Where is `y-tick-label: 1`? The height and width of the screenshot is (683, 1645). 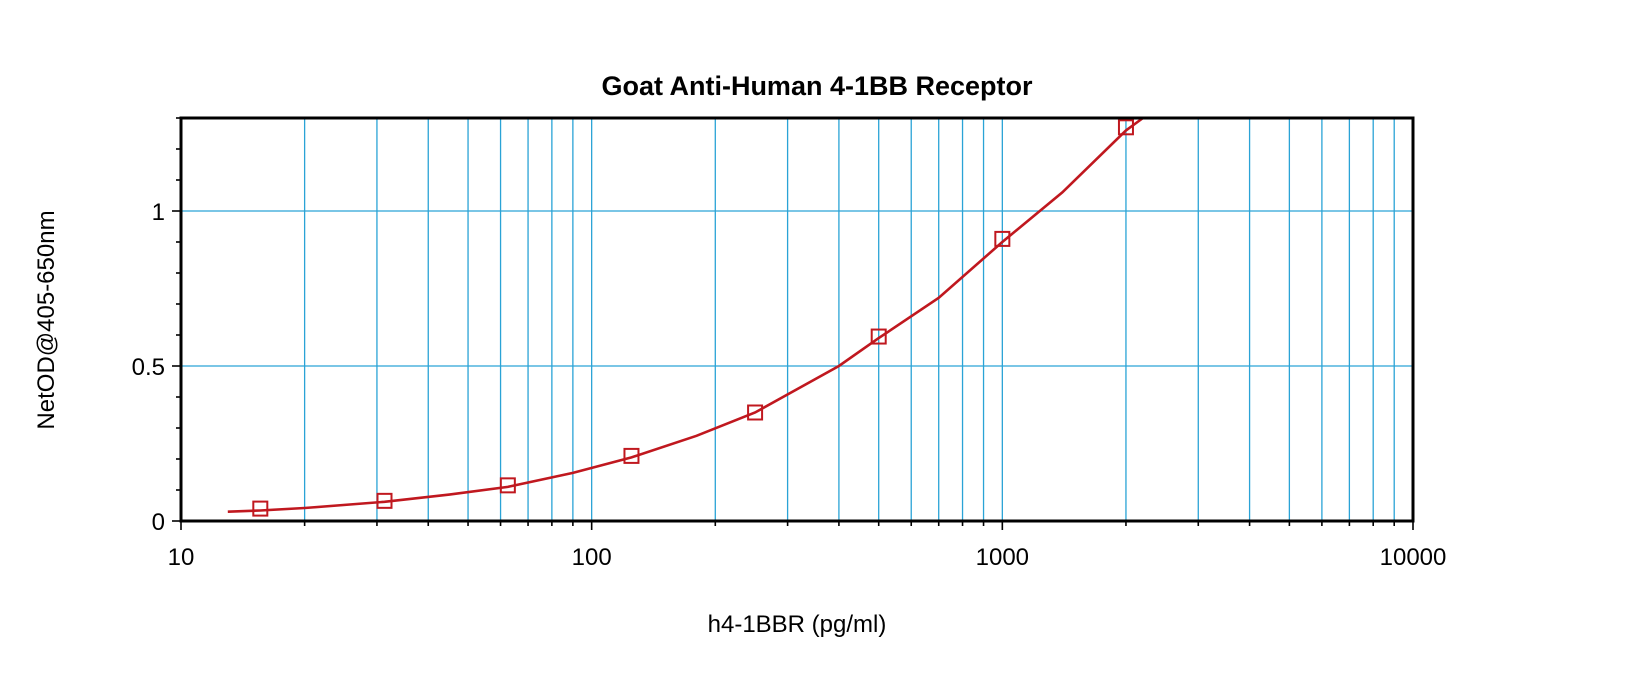
y-tick-label: 1 is located at coordinates (158, 212).